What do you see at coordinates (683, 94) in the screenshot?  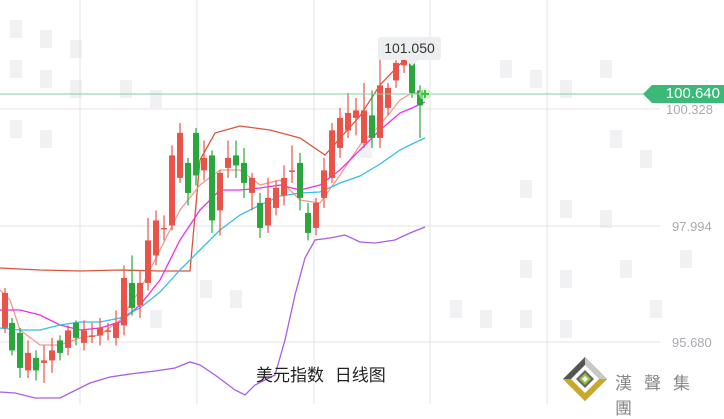 I see `current-price-badge: 100.640` at bounding box center [683, 94].